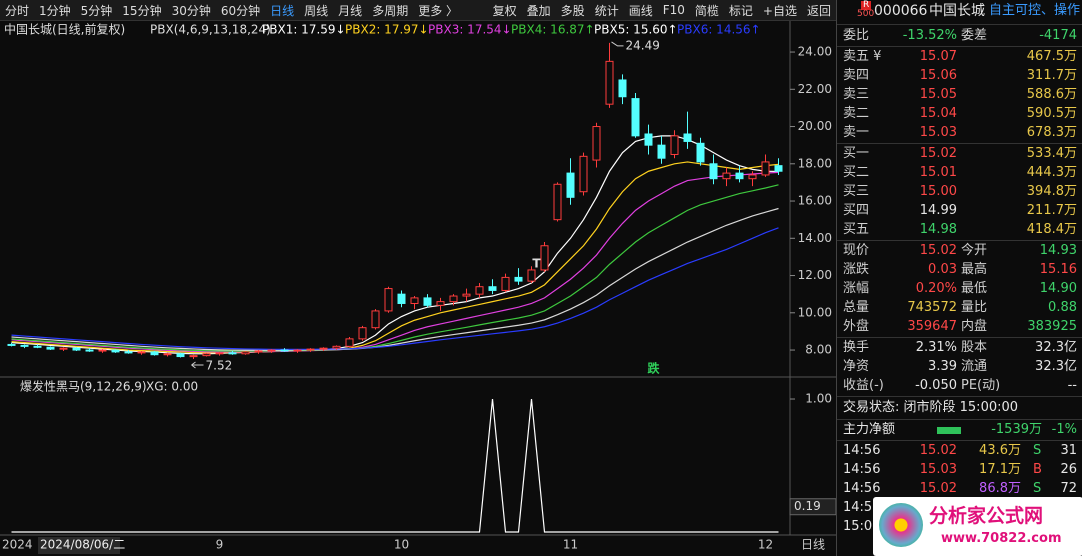  I want to click on tool-button: 标记, so click(740, 10).